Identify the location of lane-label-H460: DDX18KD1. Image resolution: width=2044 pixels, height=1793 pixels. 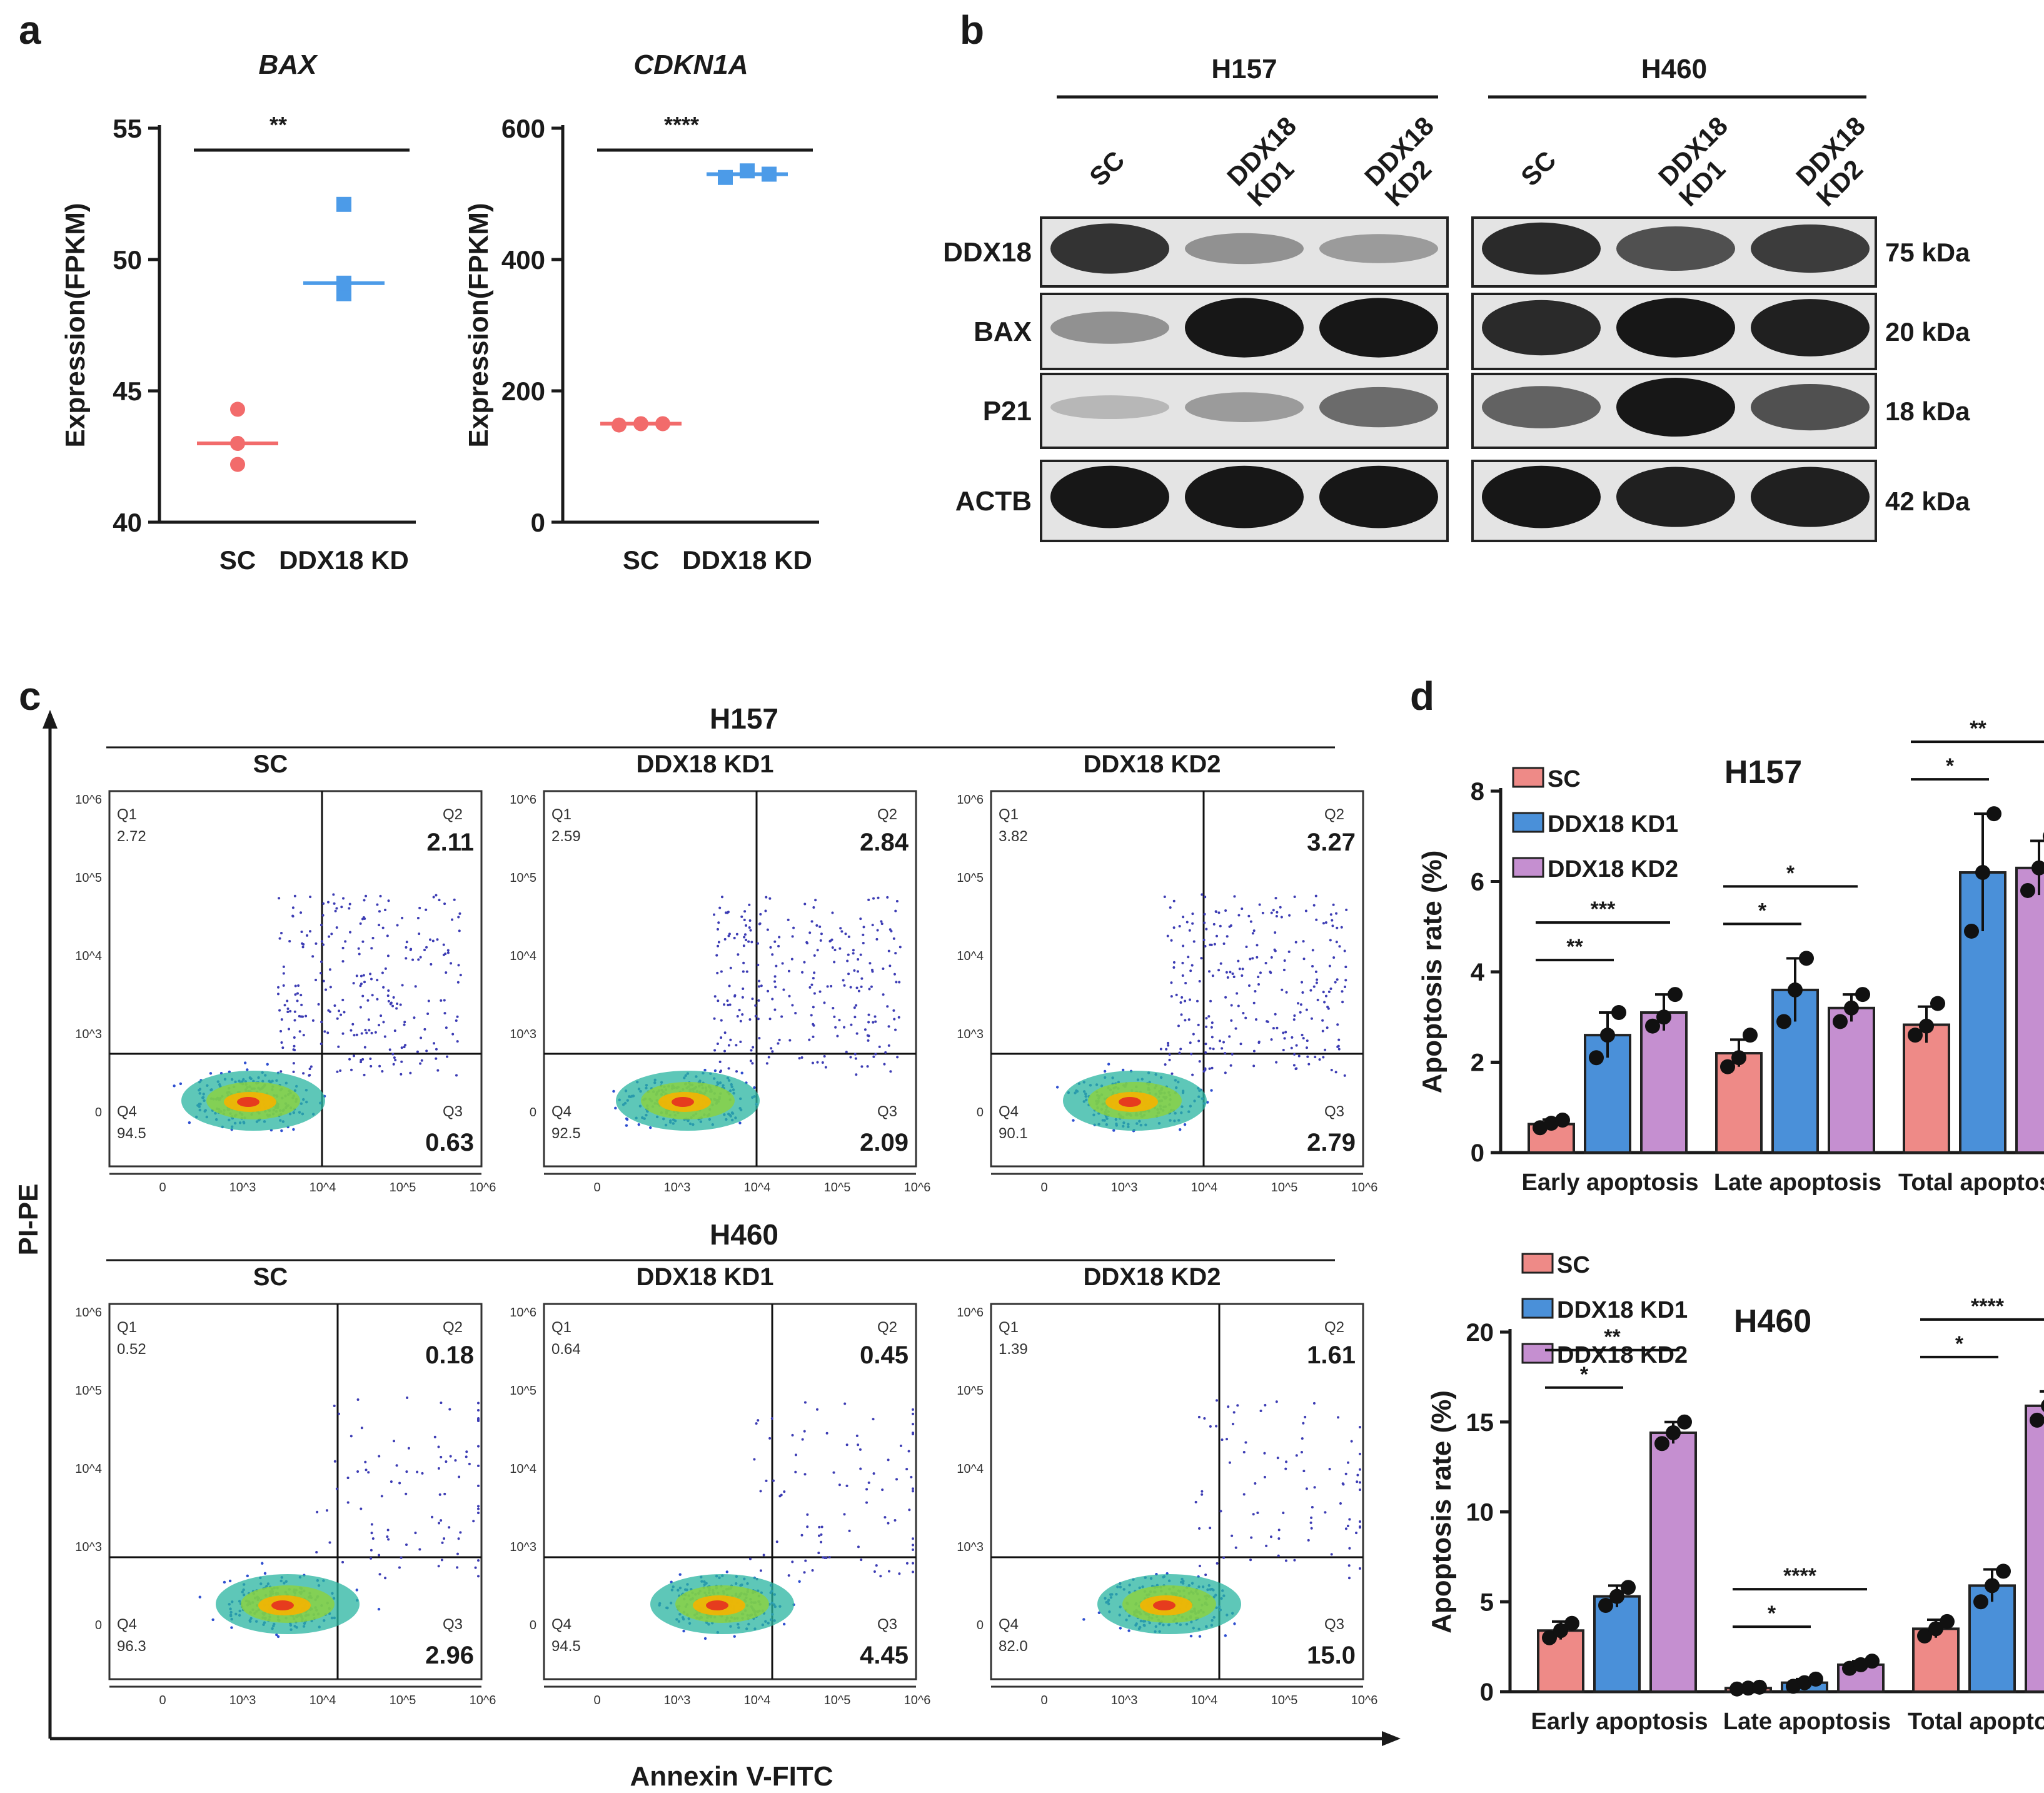
(1703, 161).